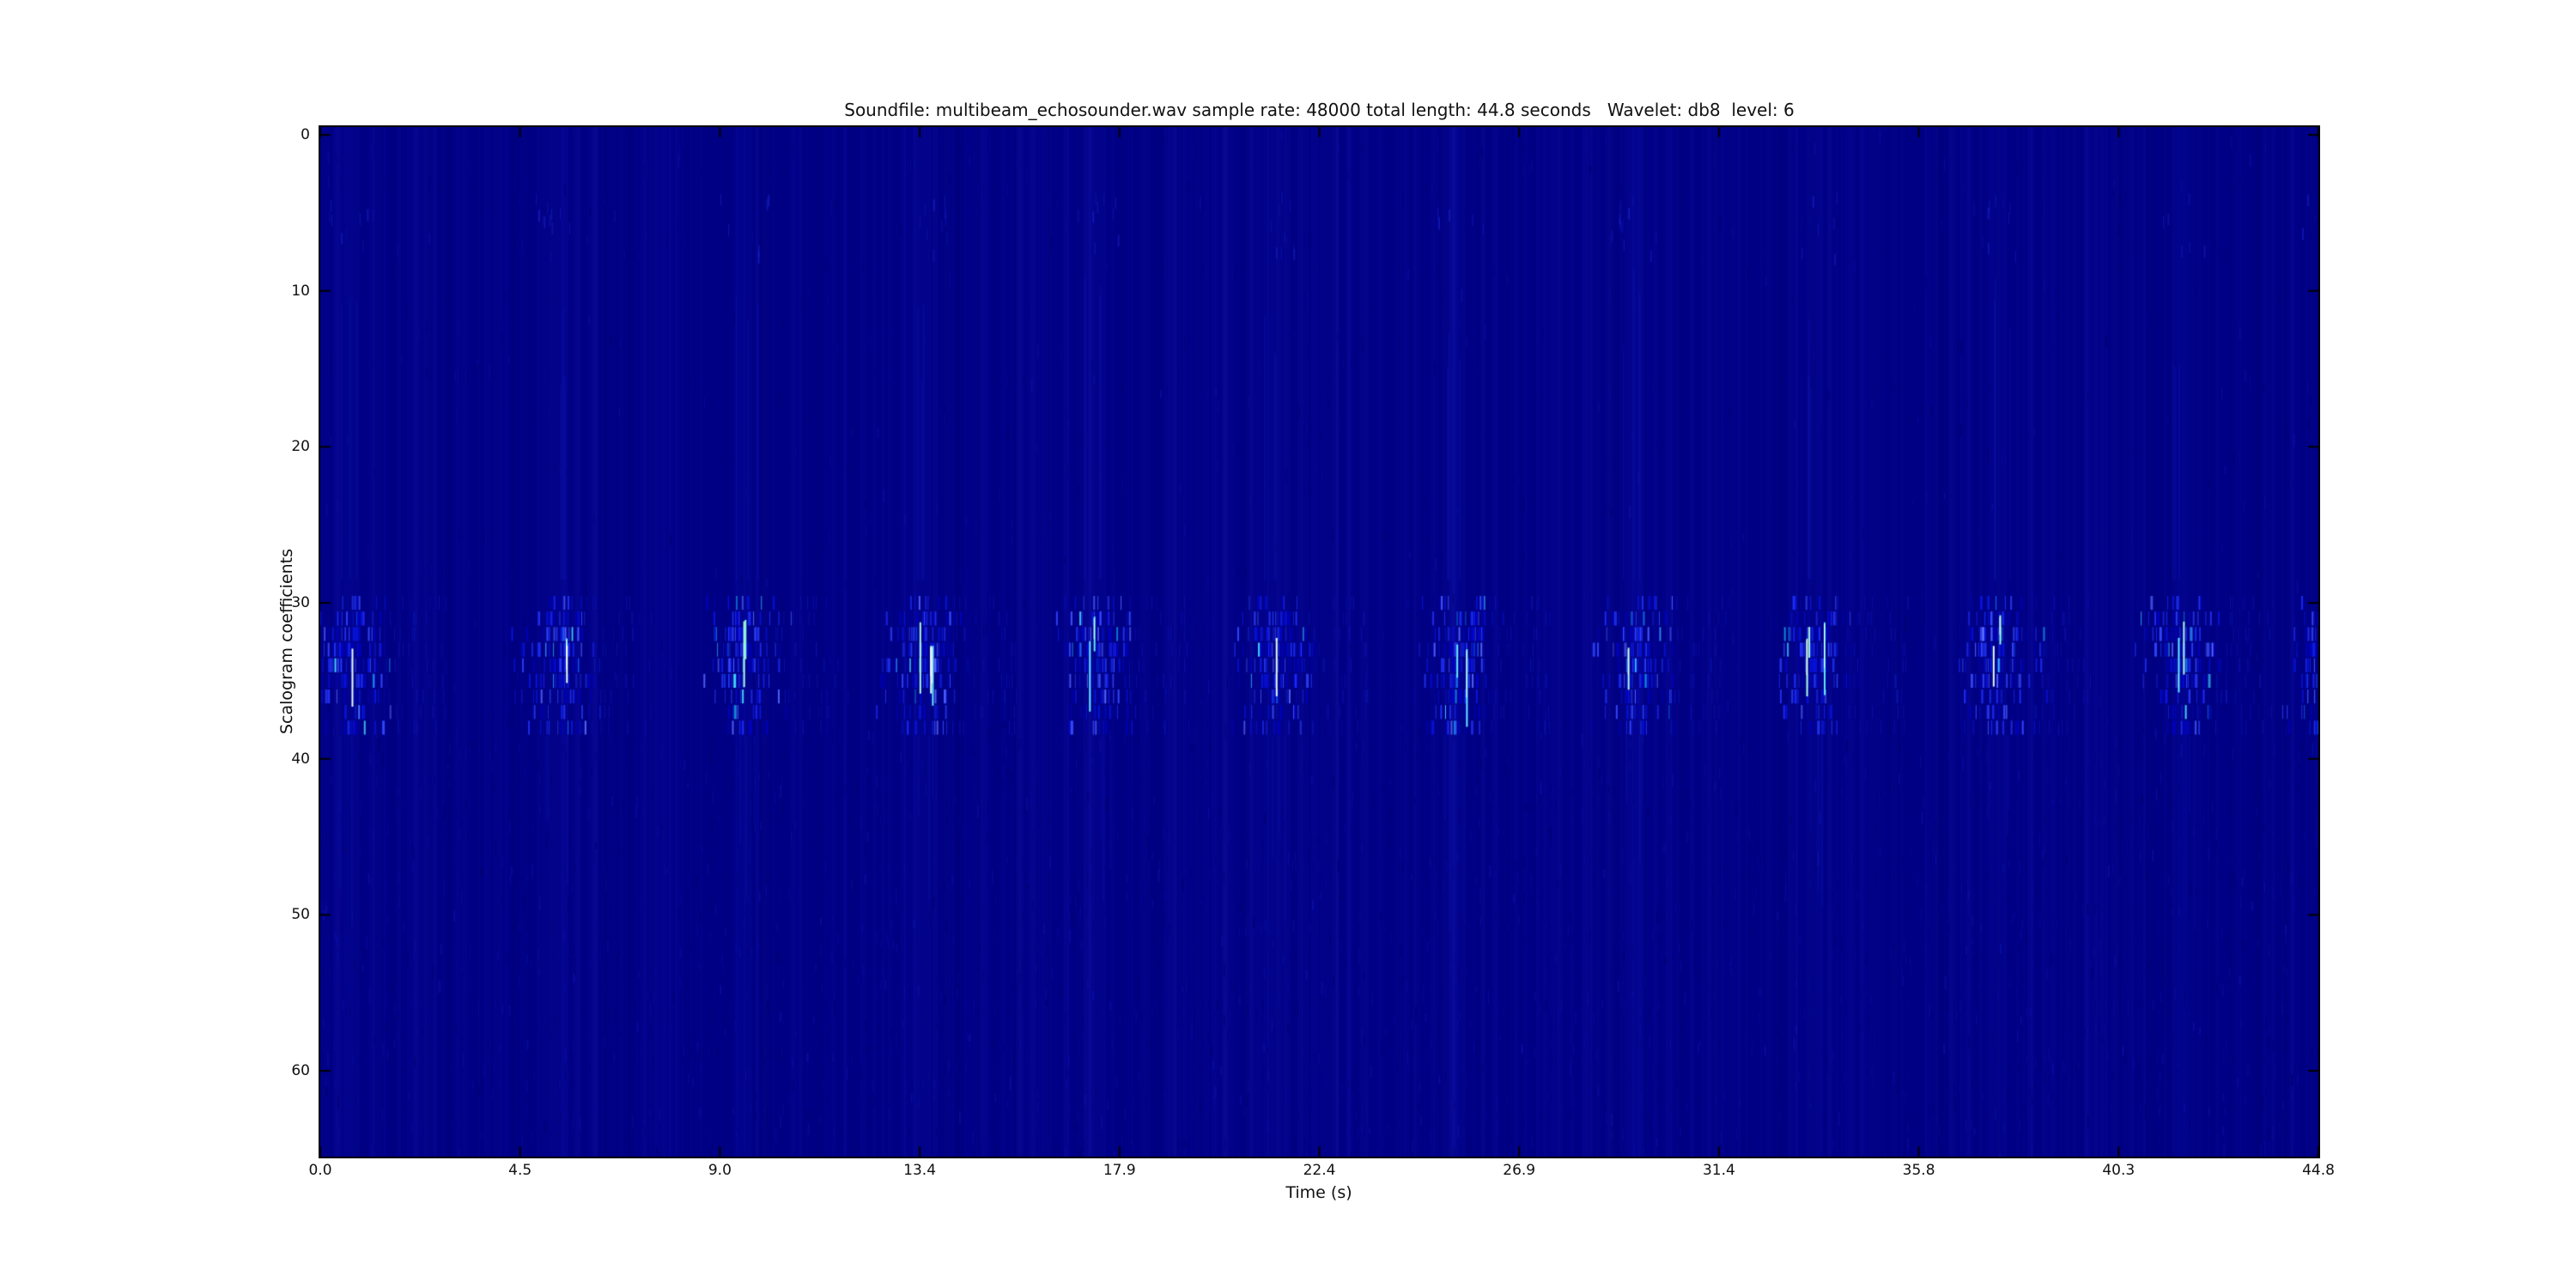  What do you see at coordinates (1119, 1170) in the screenshot?
I see `x-tick-label: 17.9` at bounding box center [1119, 1170].